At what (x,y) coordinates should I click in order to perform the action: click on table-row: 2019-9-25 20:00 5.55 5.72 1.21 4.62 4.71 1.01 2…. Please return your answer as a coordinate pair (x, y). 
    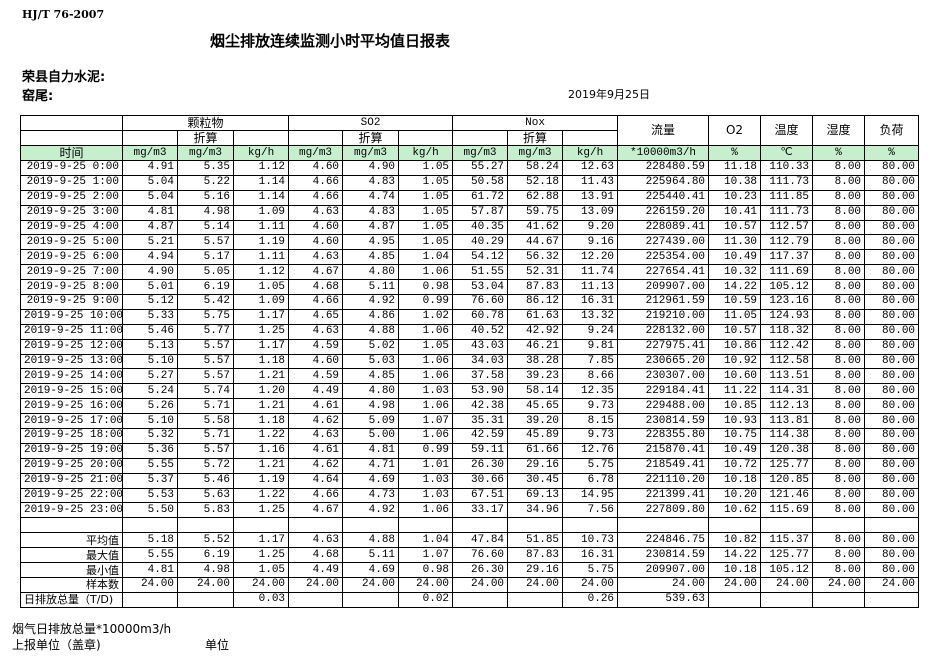
    Looking at the image, I should click on (470, 465).